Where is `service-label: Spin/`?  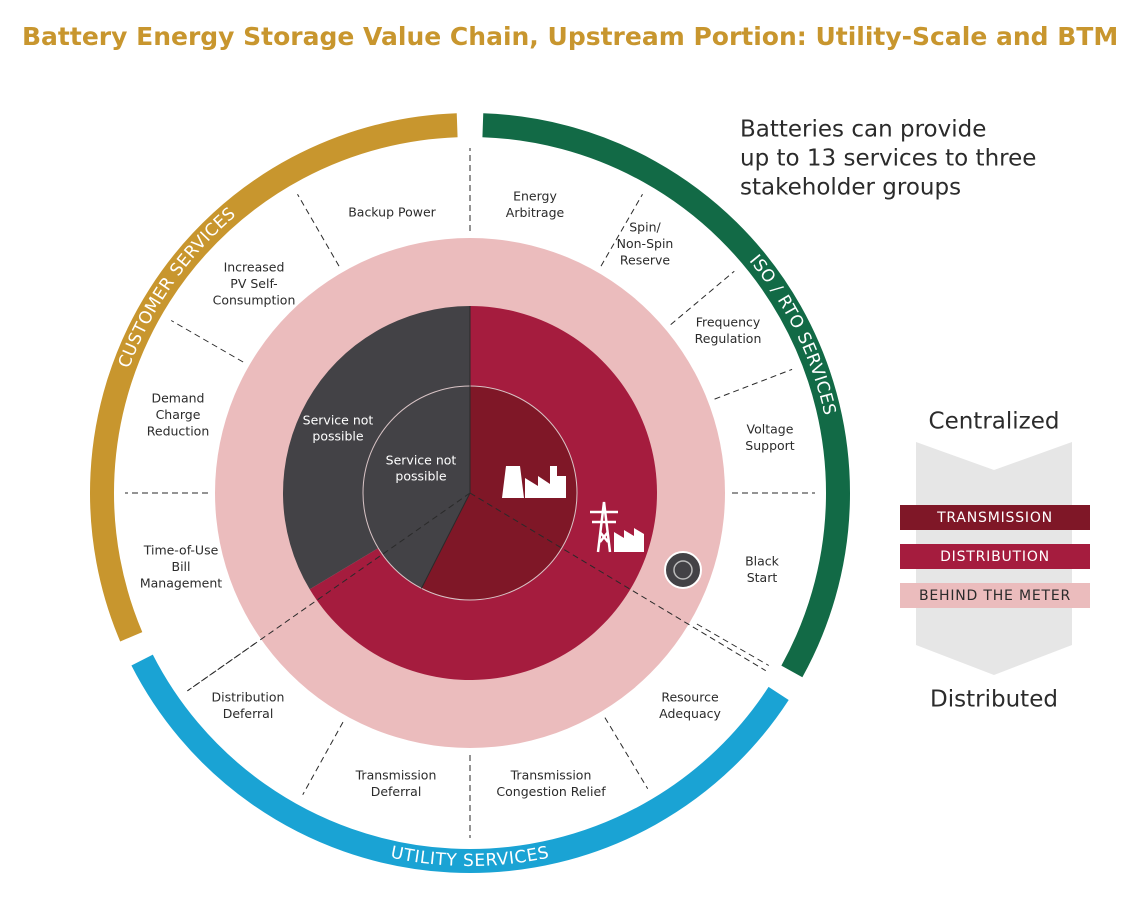 service-label: Spin/ is located at coordinates (645, 227).